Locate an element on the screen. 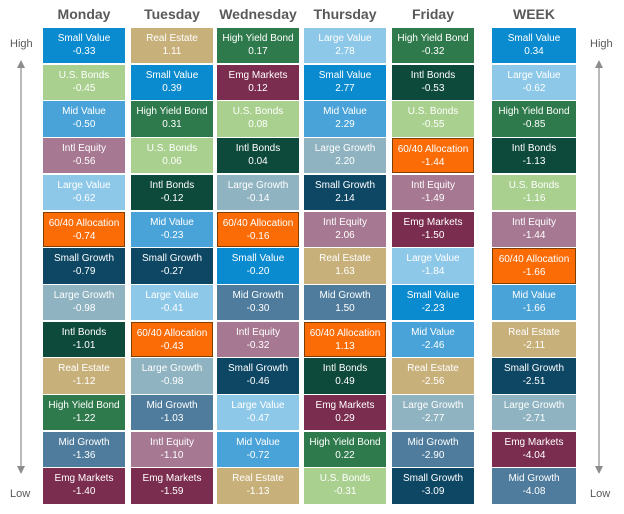  cell-value: -0.50 is located at coordinates (84, 125).